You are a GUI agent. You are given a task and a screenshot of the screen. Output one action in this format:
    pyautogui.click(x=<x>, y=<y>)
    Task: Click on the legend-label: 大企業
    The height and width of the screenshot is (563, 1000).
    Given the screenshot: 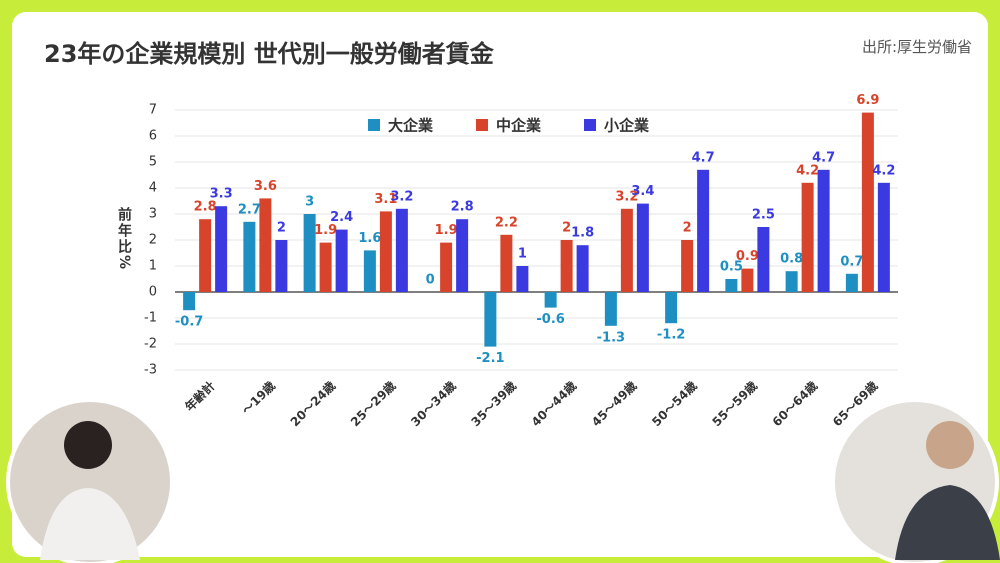 What is the action you would take?
    pyautogui.click(x=411, y=126)
    